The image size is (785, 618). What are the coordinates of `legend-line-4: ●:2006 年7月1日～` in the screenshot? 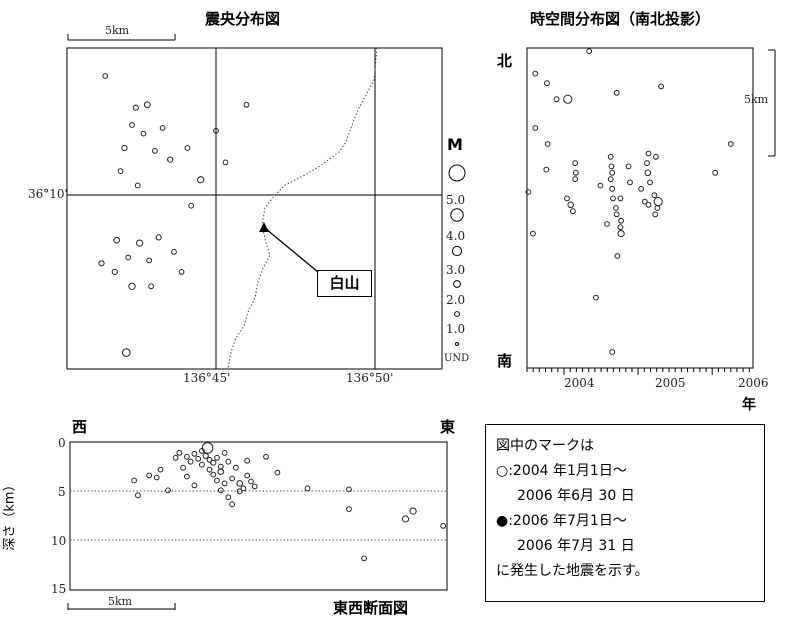 It's located at (561, 521).